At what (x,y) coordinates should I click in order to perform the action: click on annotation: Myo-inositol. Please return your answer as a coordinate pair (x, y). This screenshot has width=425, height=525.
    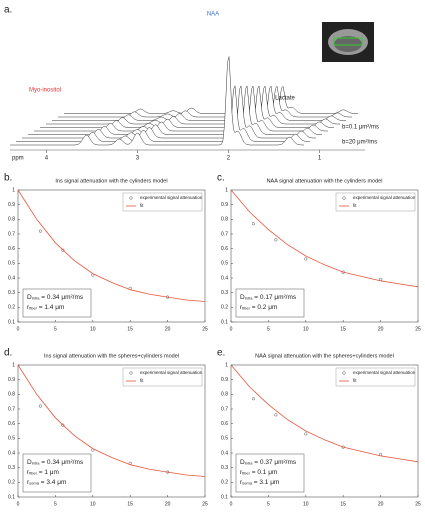
    Looking at the image, I should click on (45, 91).